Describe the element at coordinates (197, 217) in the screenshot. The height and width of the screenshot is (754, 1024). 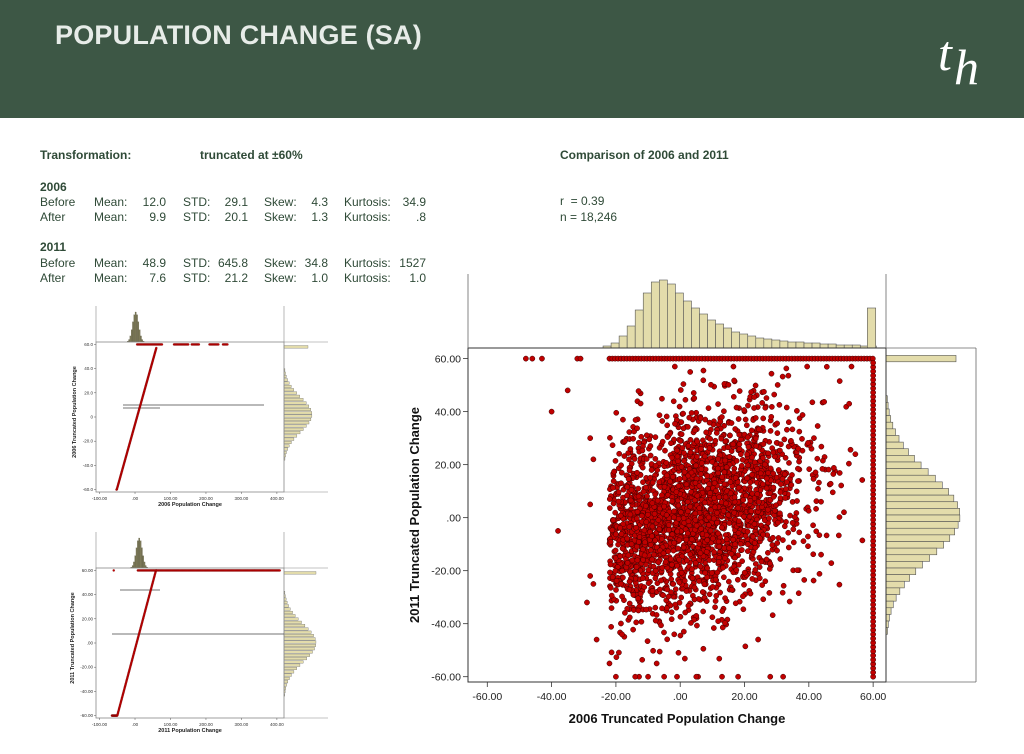
I see `std-label: STD:` at that location.